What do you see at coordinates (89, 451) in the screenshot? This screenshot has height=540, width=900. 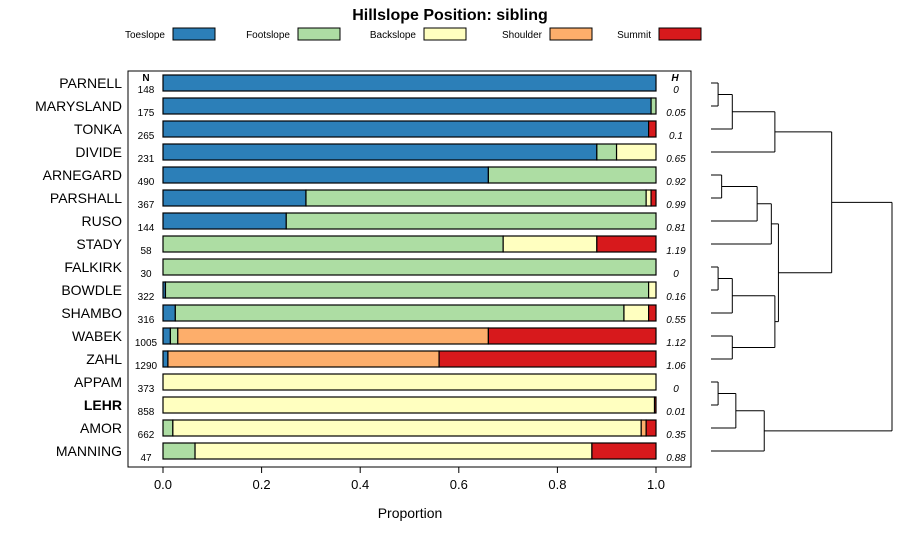 I see `category-label: MANNING` at bounding box center [89, 451].